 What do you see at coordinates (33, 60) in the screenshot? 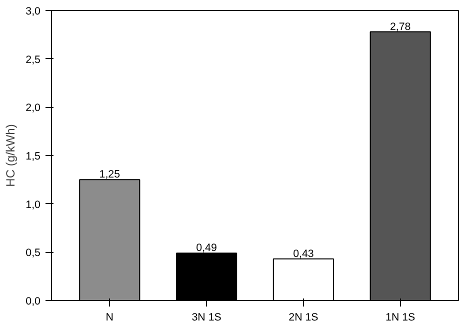
I see `y-tick-label: 2,5` at bounding box center [33, 60].